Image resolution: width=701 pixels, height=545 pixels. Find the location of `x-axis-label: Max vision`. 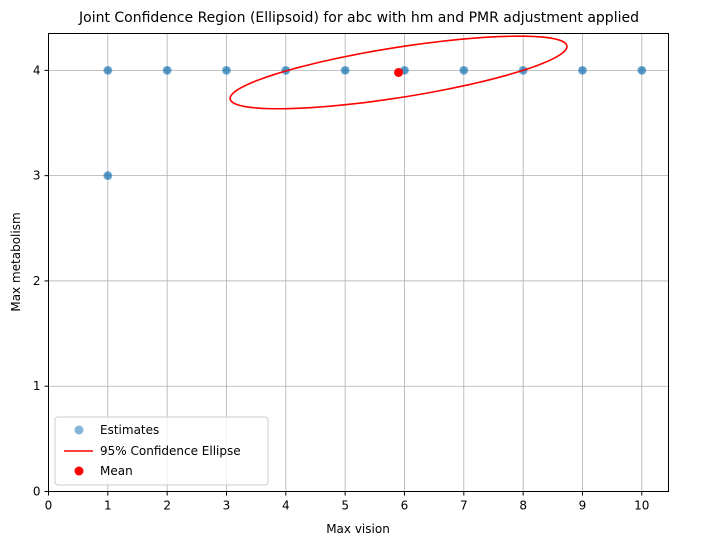

x-axis-label: Max vision is located at coordinates (358, 529).